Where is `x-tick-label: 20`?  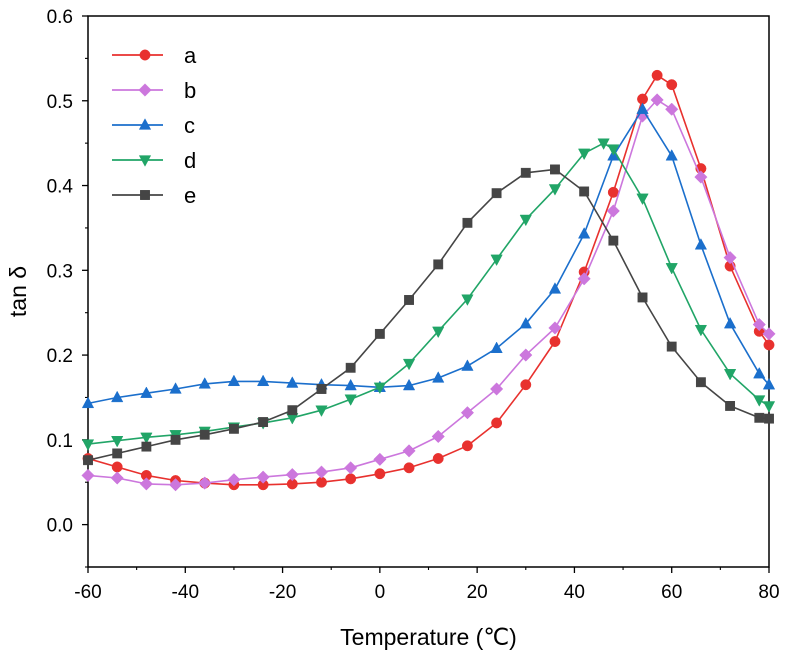 x-tick-label: 20 is located at coordinates (477, 592).